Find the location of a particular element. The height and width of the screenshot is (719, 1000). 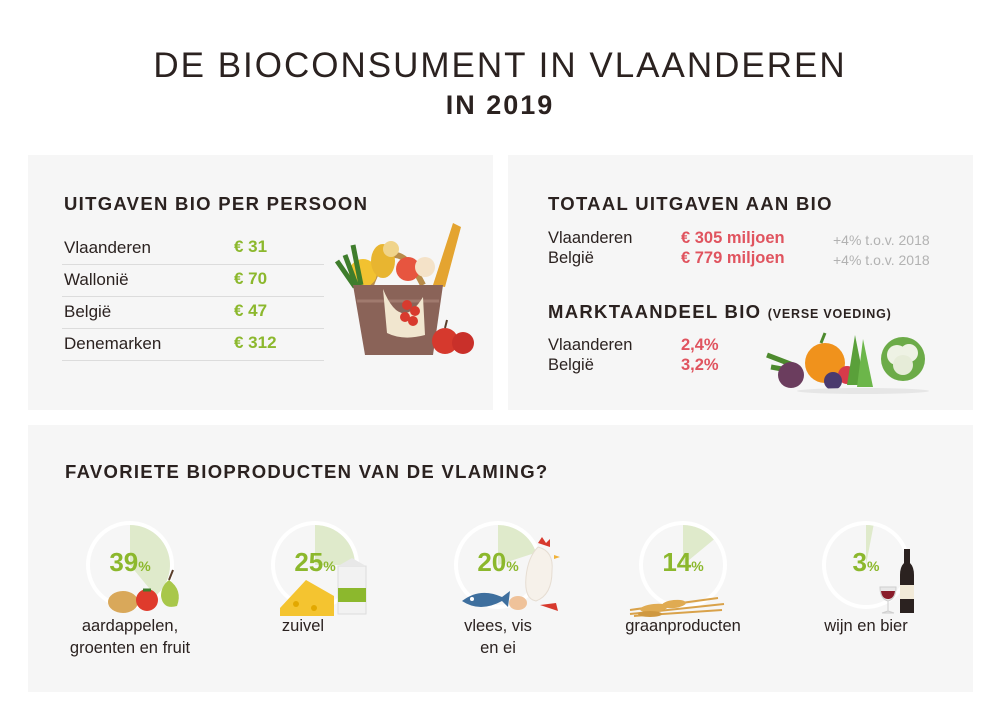

product-label-line: zuivel is located at coordinates (303, 626).